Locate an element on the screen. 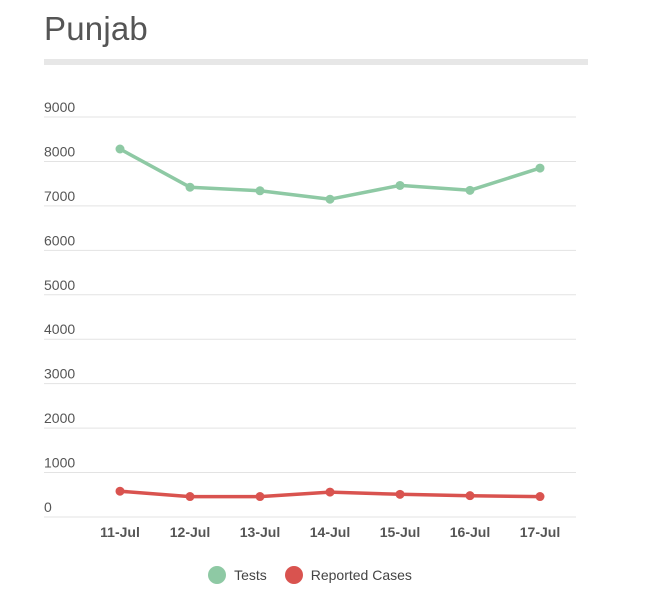 This screenshot has width=650, height=600. chart-legend: Tests Reported Cases is located at coordinates (310, 575).